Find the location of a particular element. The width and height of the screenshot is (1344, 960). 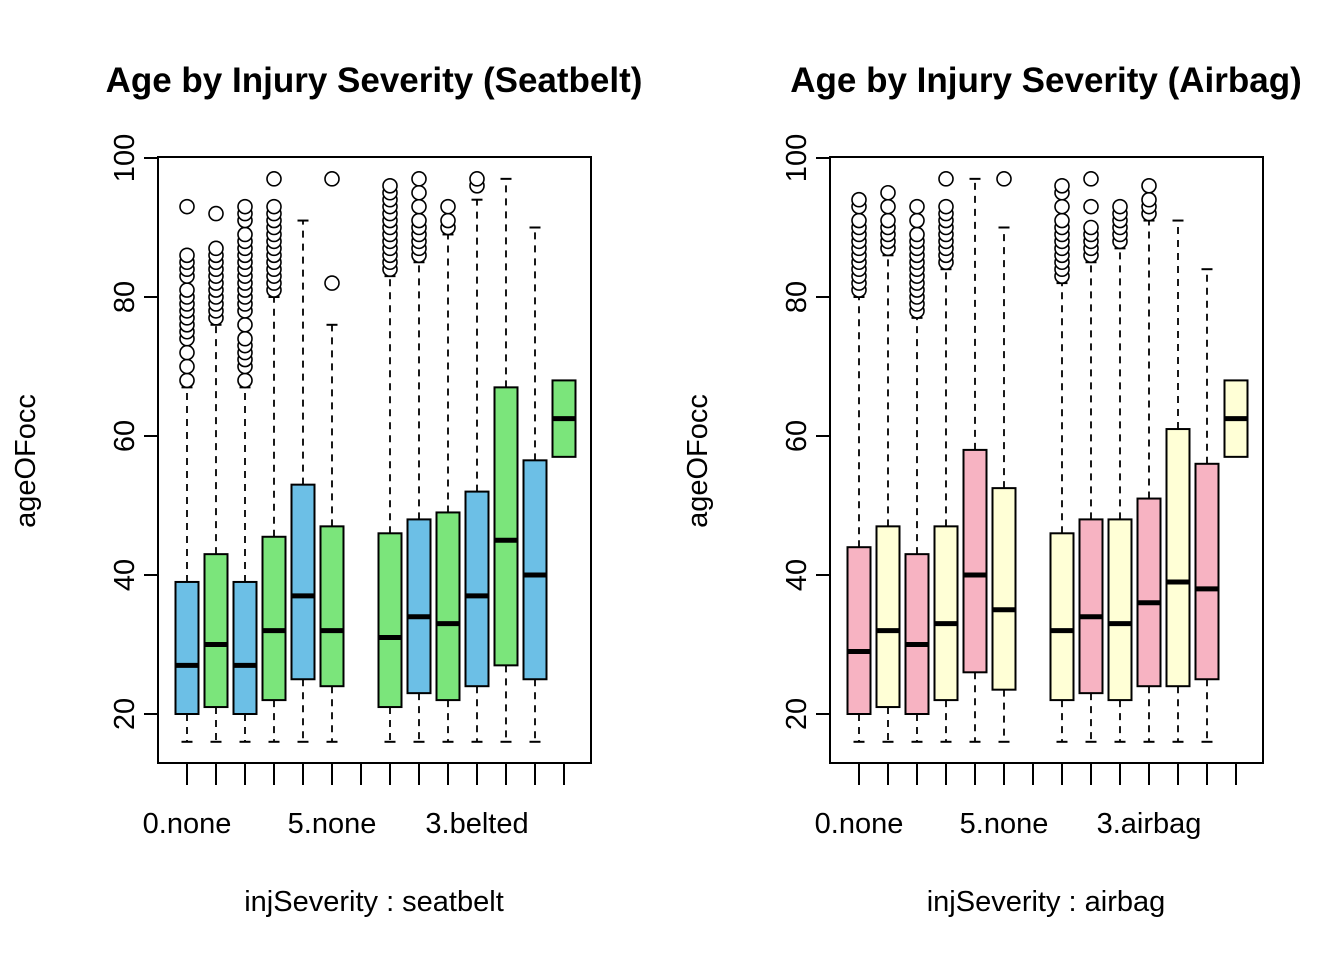

y-tick-label: 20 is located at coordinates (797, 714).